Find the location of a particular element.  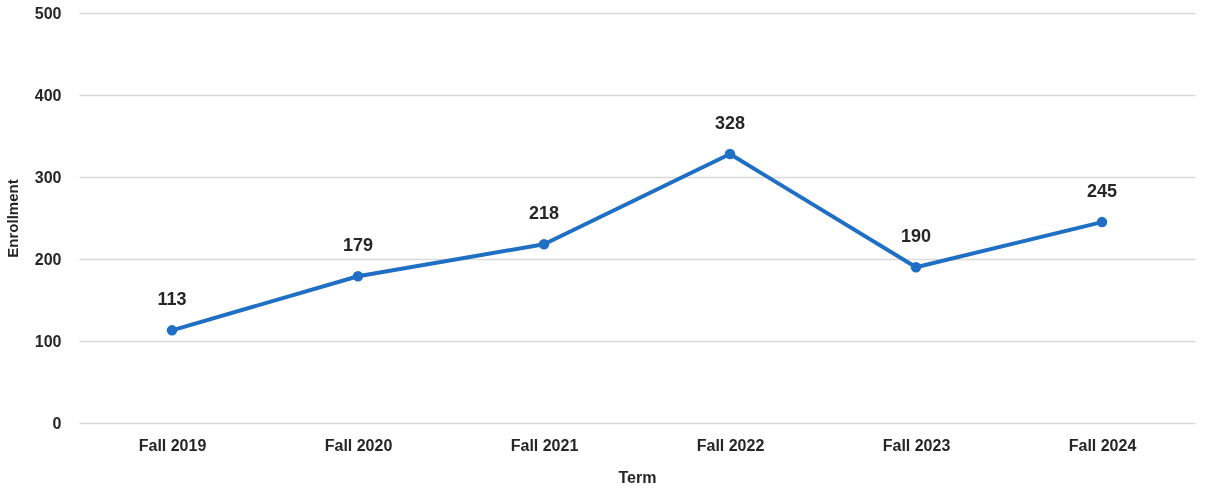

y-tick-label: 0 is located at coordinates (57, 423).